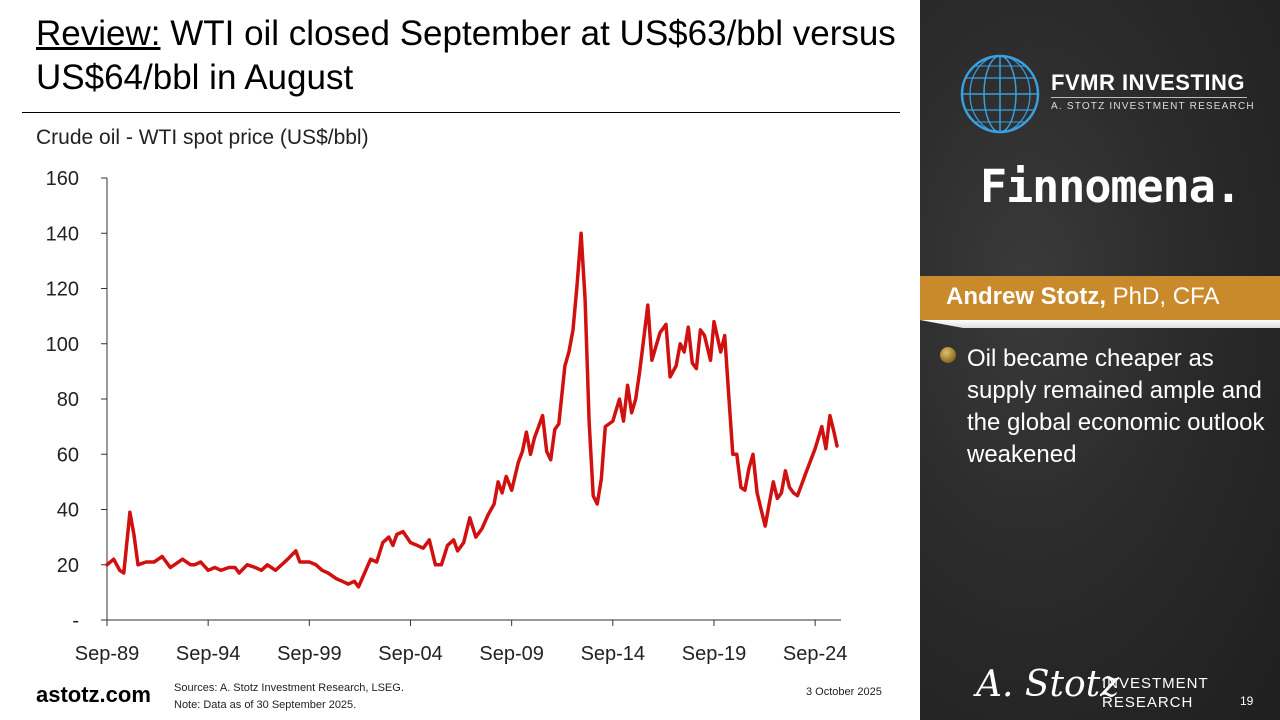 Image resolution: width=1280 pixels, height=720 pixels. What do you see at coordinates (62, 234) in the screenshot?
I see `y-tick-label: 140` at bounding box center [62, 234].